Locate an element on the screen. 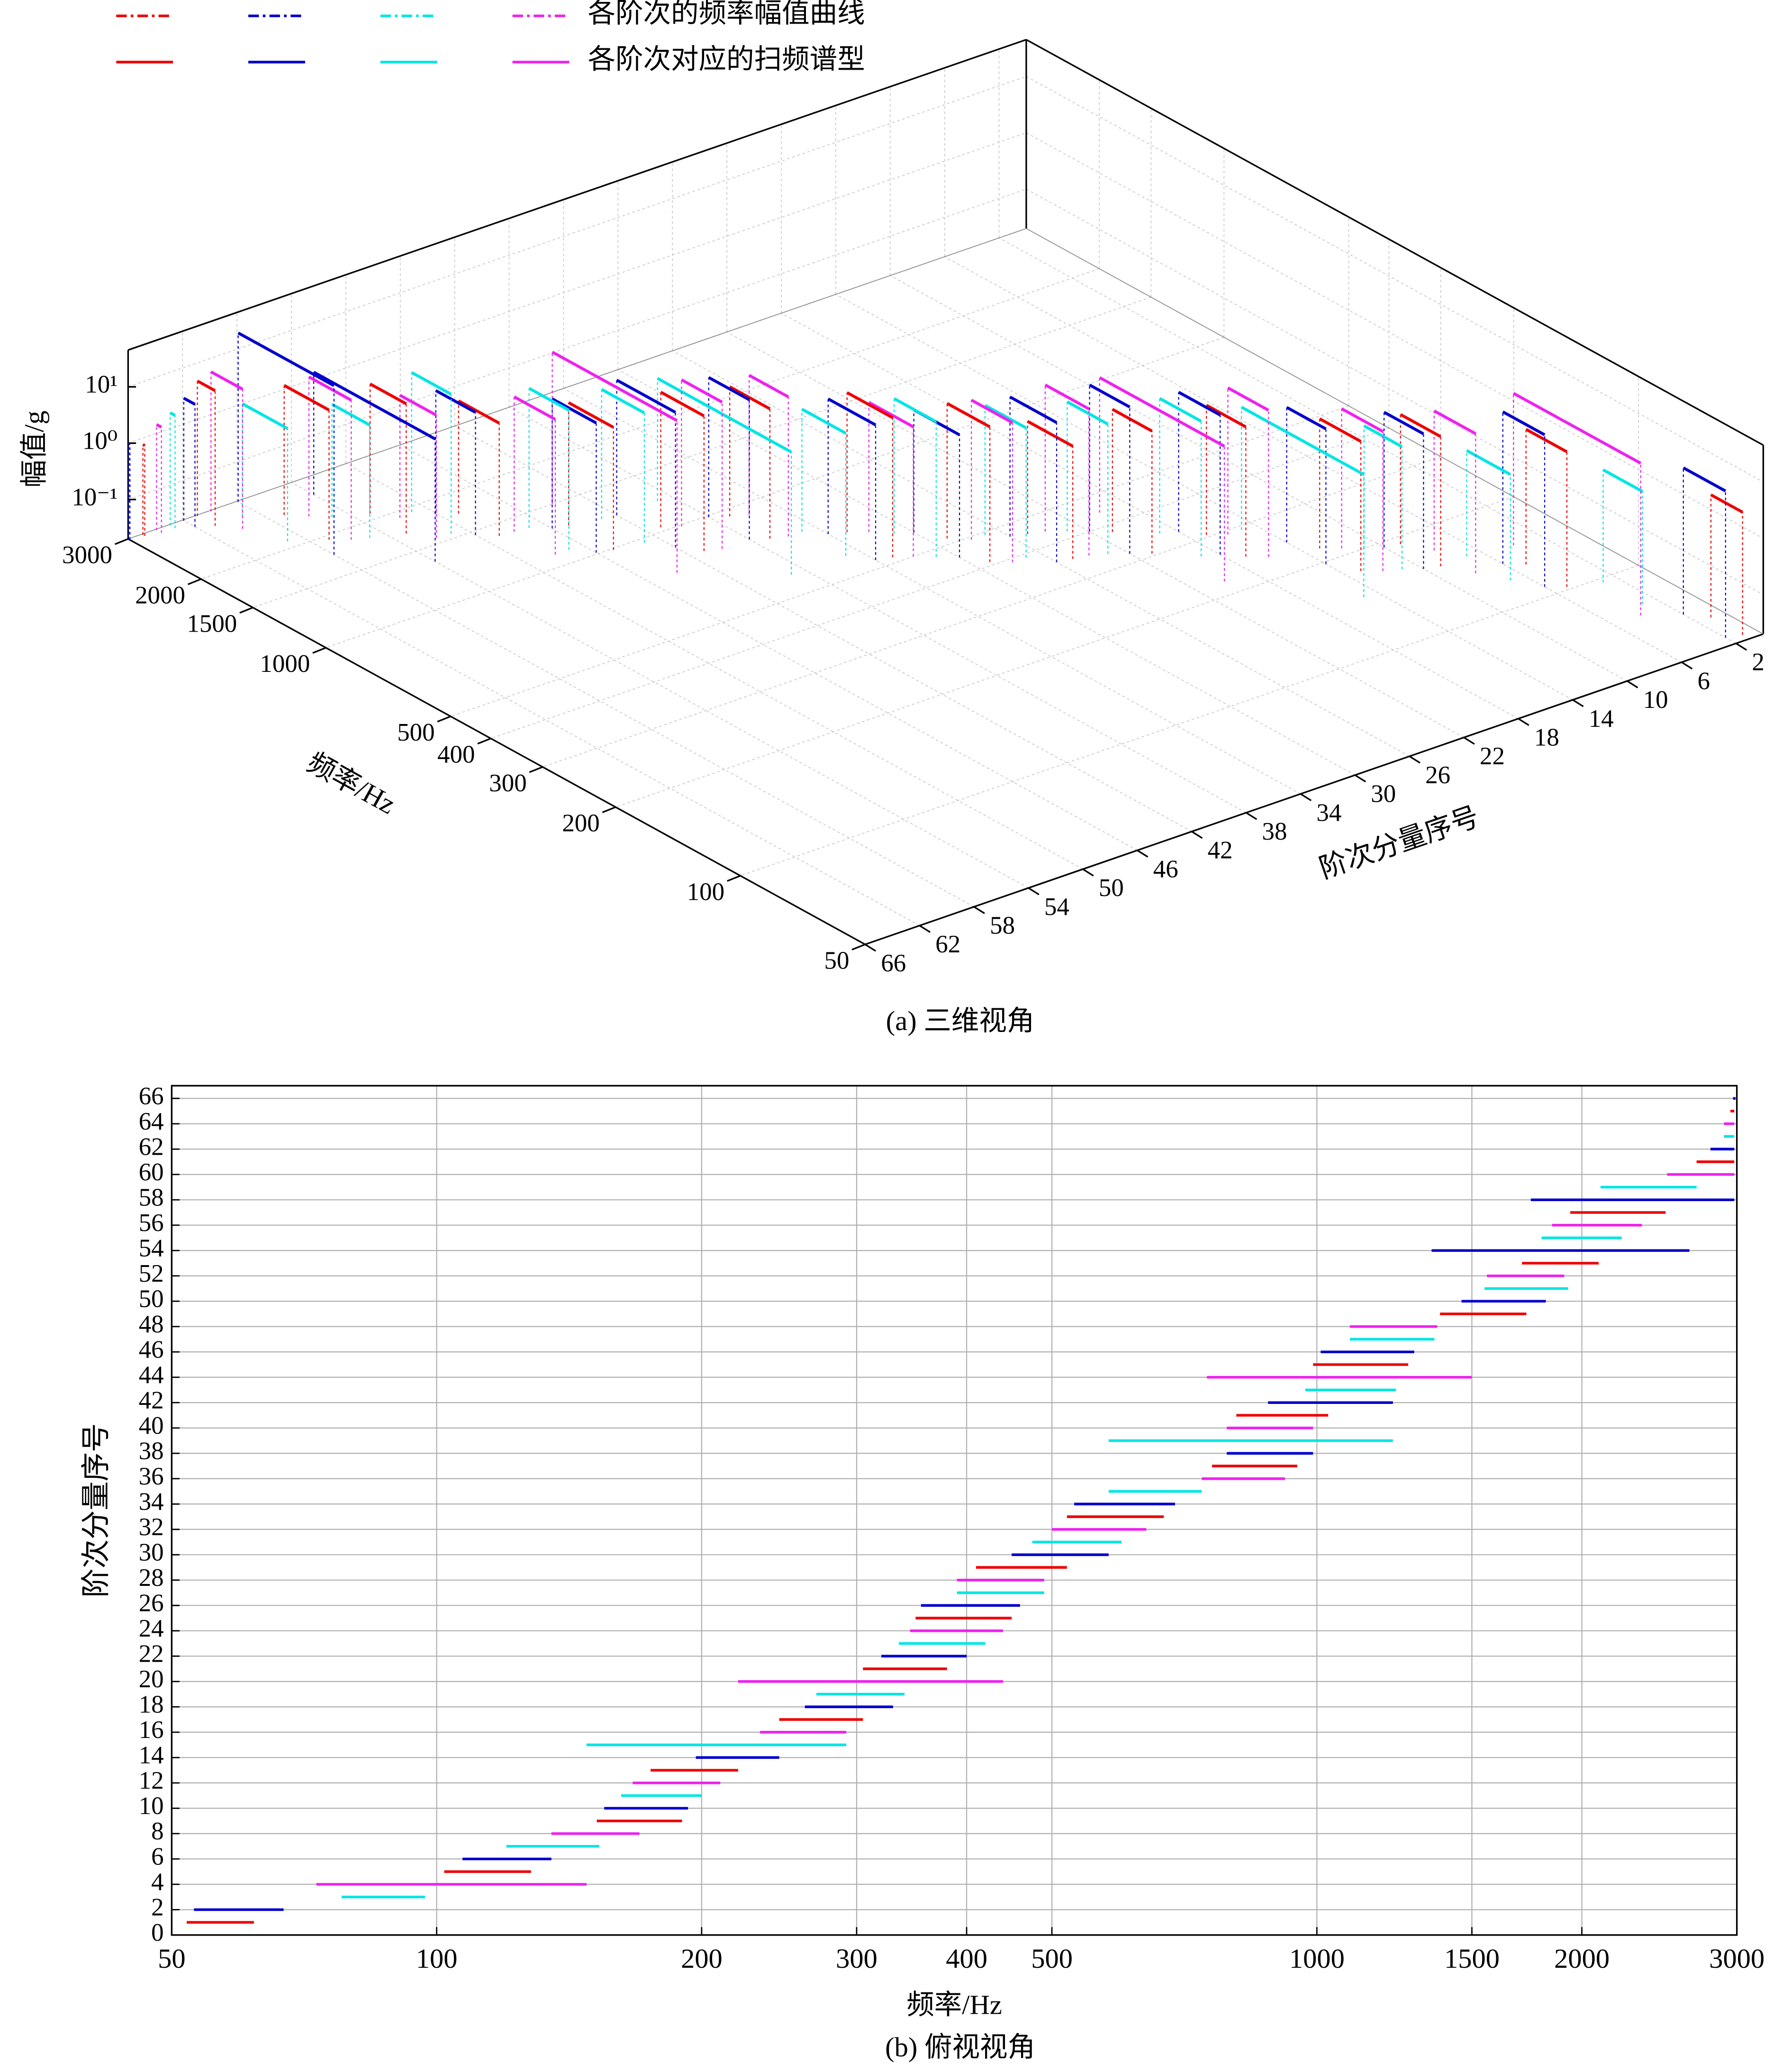 The height and width of the screenshot is (2072, 1791). y-tick-label: 56 is located at coordinates (151, 1223).